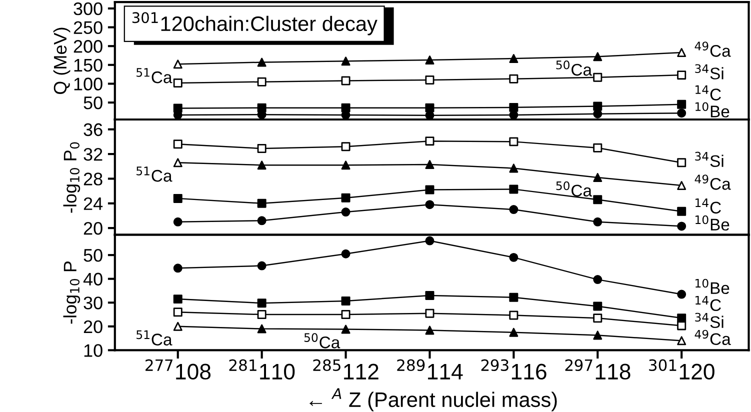 The width and height of the screenshot is (751, 412). I want to click on x-tick-label: $^{277}$108, so click(178, 369).